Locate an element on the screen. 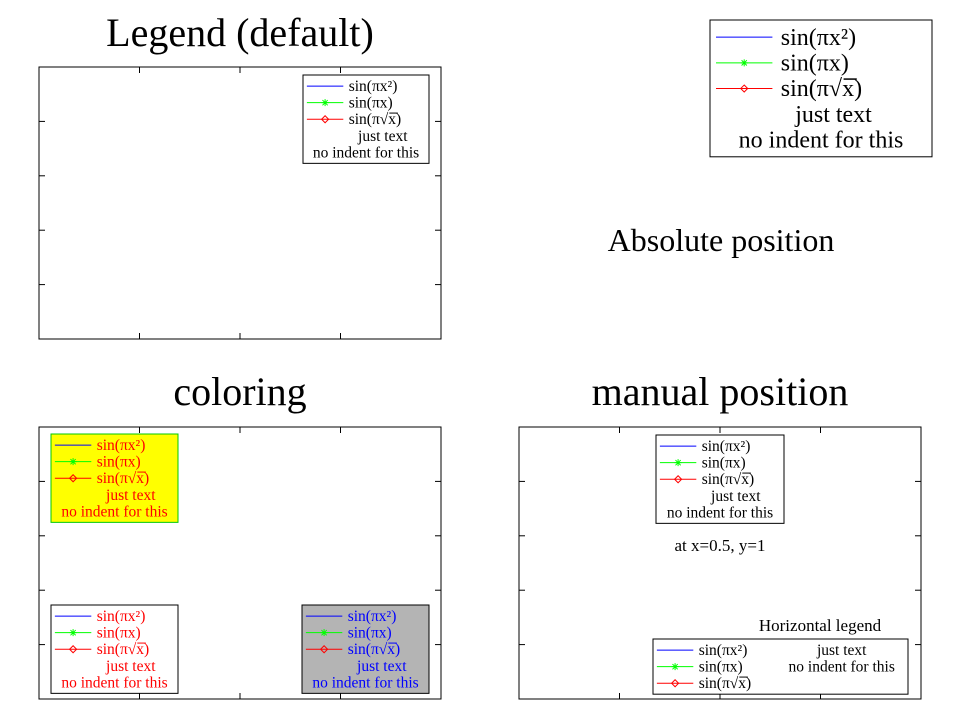 This screenshot has height=720, width=960. chart-title: manual position is located at coordinates (720, 391).